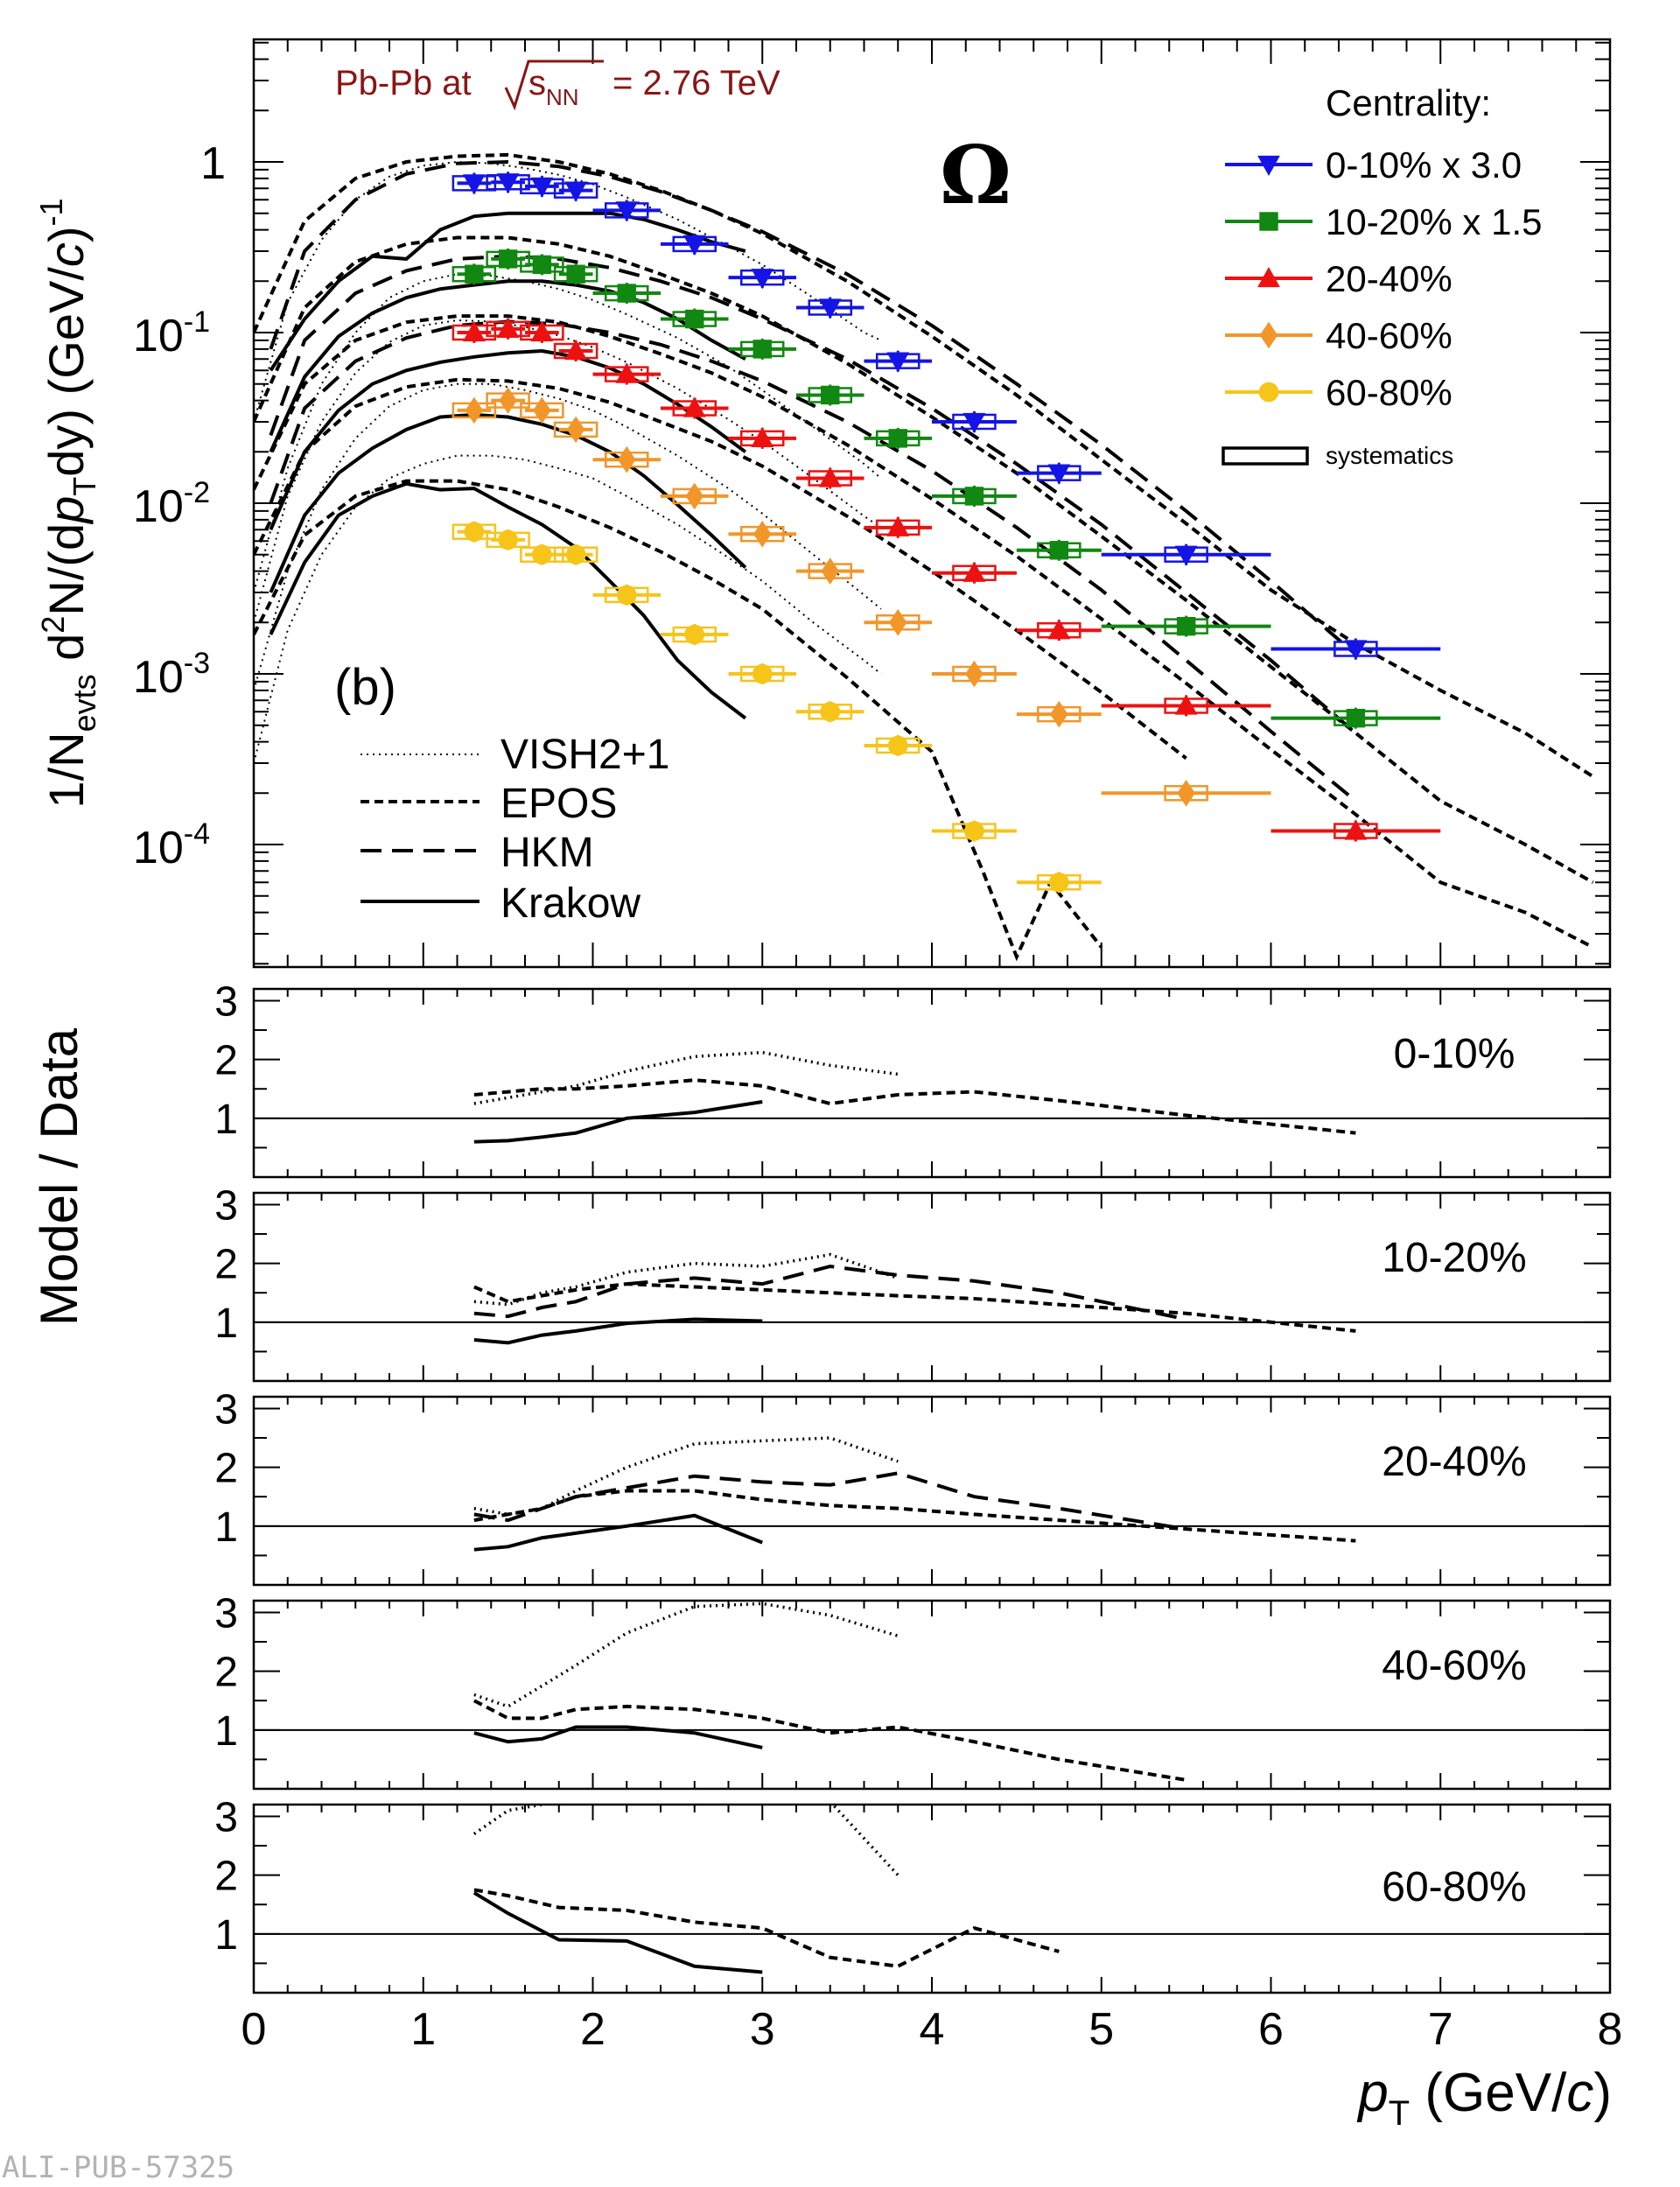 Image resolution: width=1680 pixels, height=2187 pixels. I want to click on x-tick-label: 3, so click(762, 2029).